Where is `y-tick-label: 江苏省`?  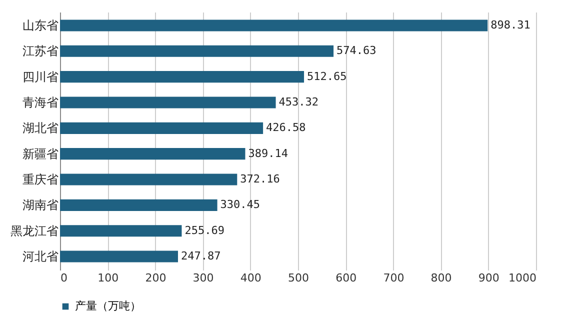
y-tick-label: 江苏省 is located at coordinates (40, 51).